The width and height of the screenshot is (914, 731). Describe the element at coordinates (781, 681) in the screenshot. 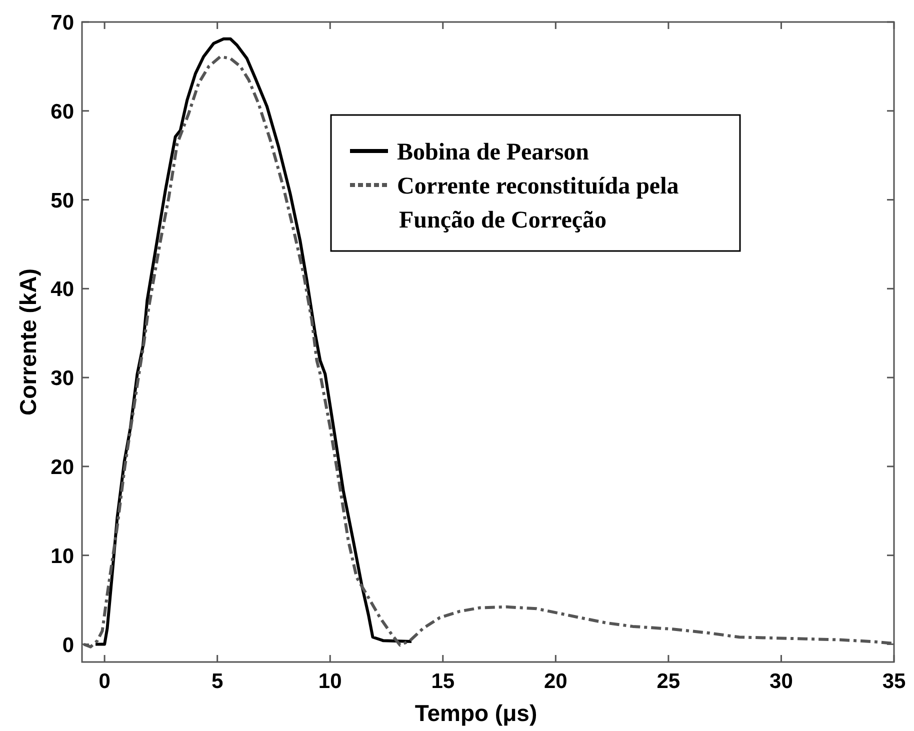

I see `x-tick-label: 30` at that location.